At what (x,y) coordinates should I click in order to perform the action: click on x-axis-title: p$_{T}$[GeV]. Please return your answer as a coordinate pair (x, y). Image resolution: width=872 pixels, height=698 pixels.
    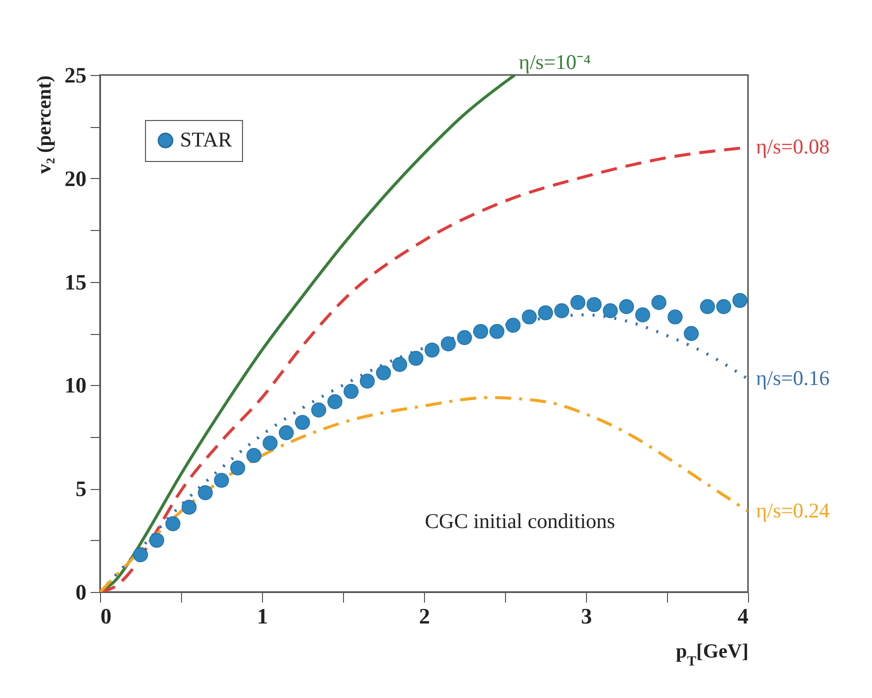
    Looking at the image, I should click on (712, 654).